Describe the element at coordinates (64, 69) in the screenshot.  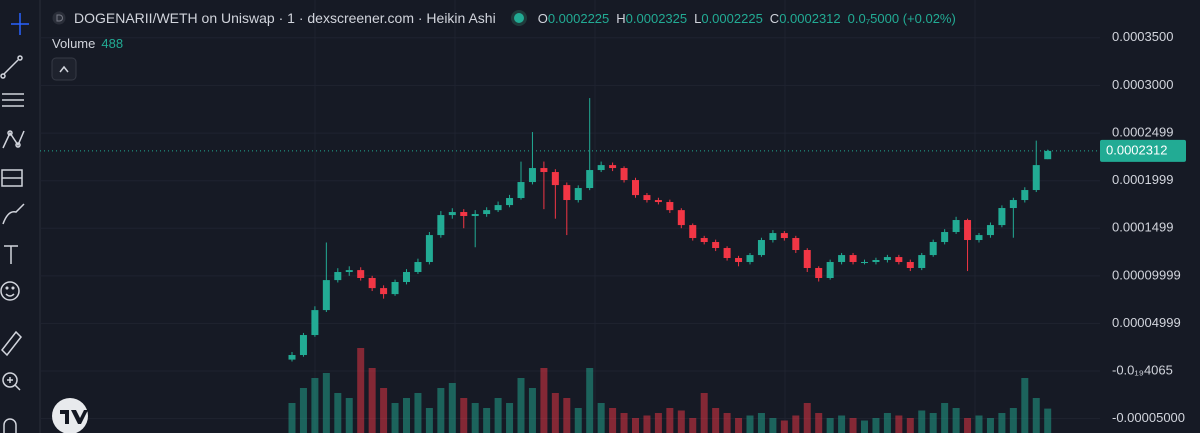
I see `collapse-button` at that location.